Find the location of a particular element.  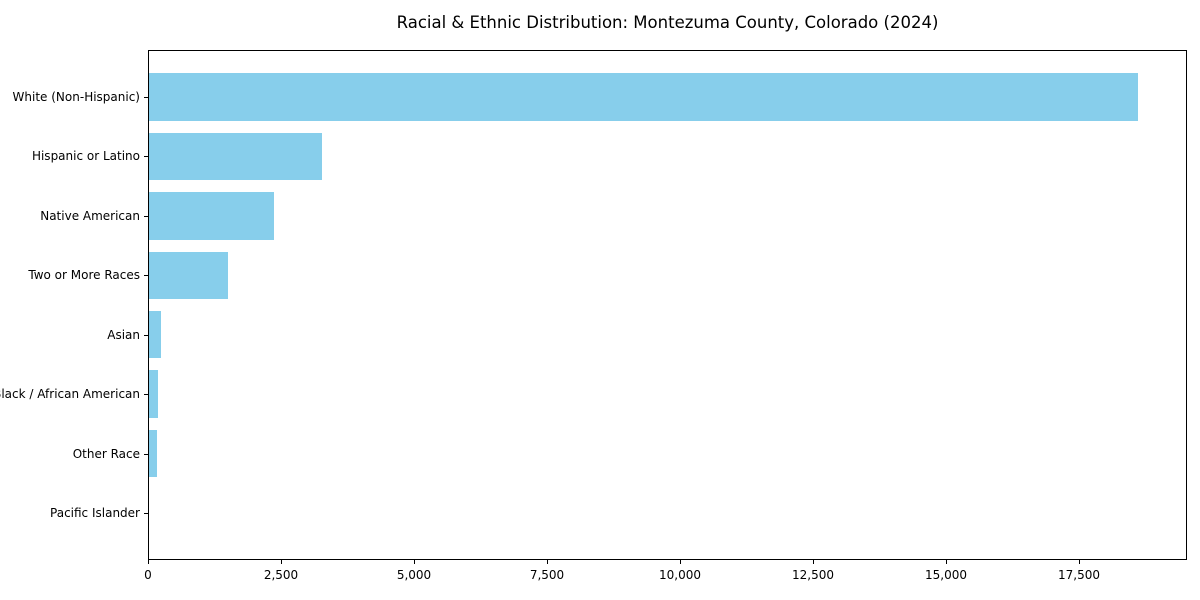

xtick-label: 10,000 is located at coordinates (680, 575).